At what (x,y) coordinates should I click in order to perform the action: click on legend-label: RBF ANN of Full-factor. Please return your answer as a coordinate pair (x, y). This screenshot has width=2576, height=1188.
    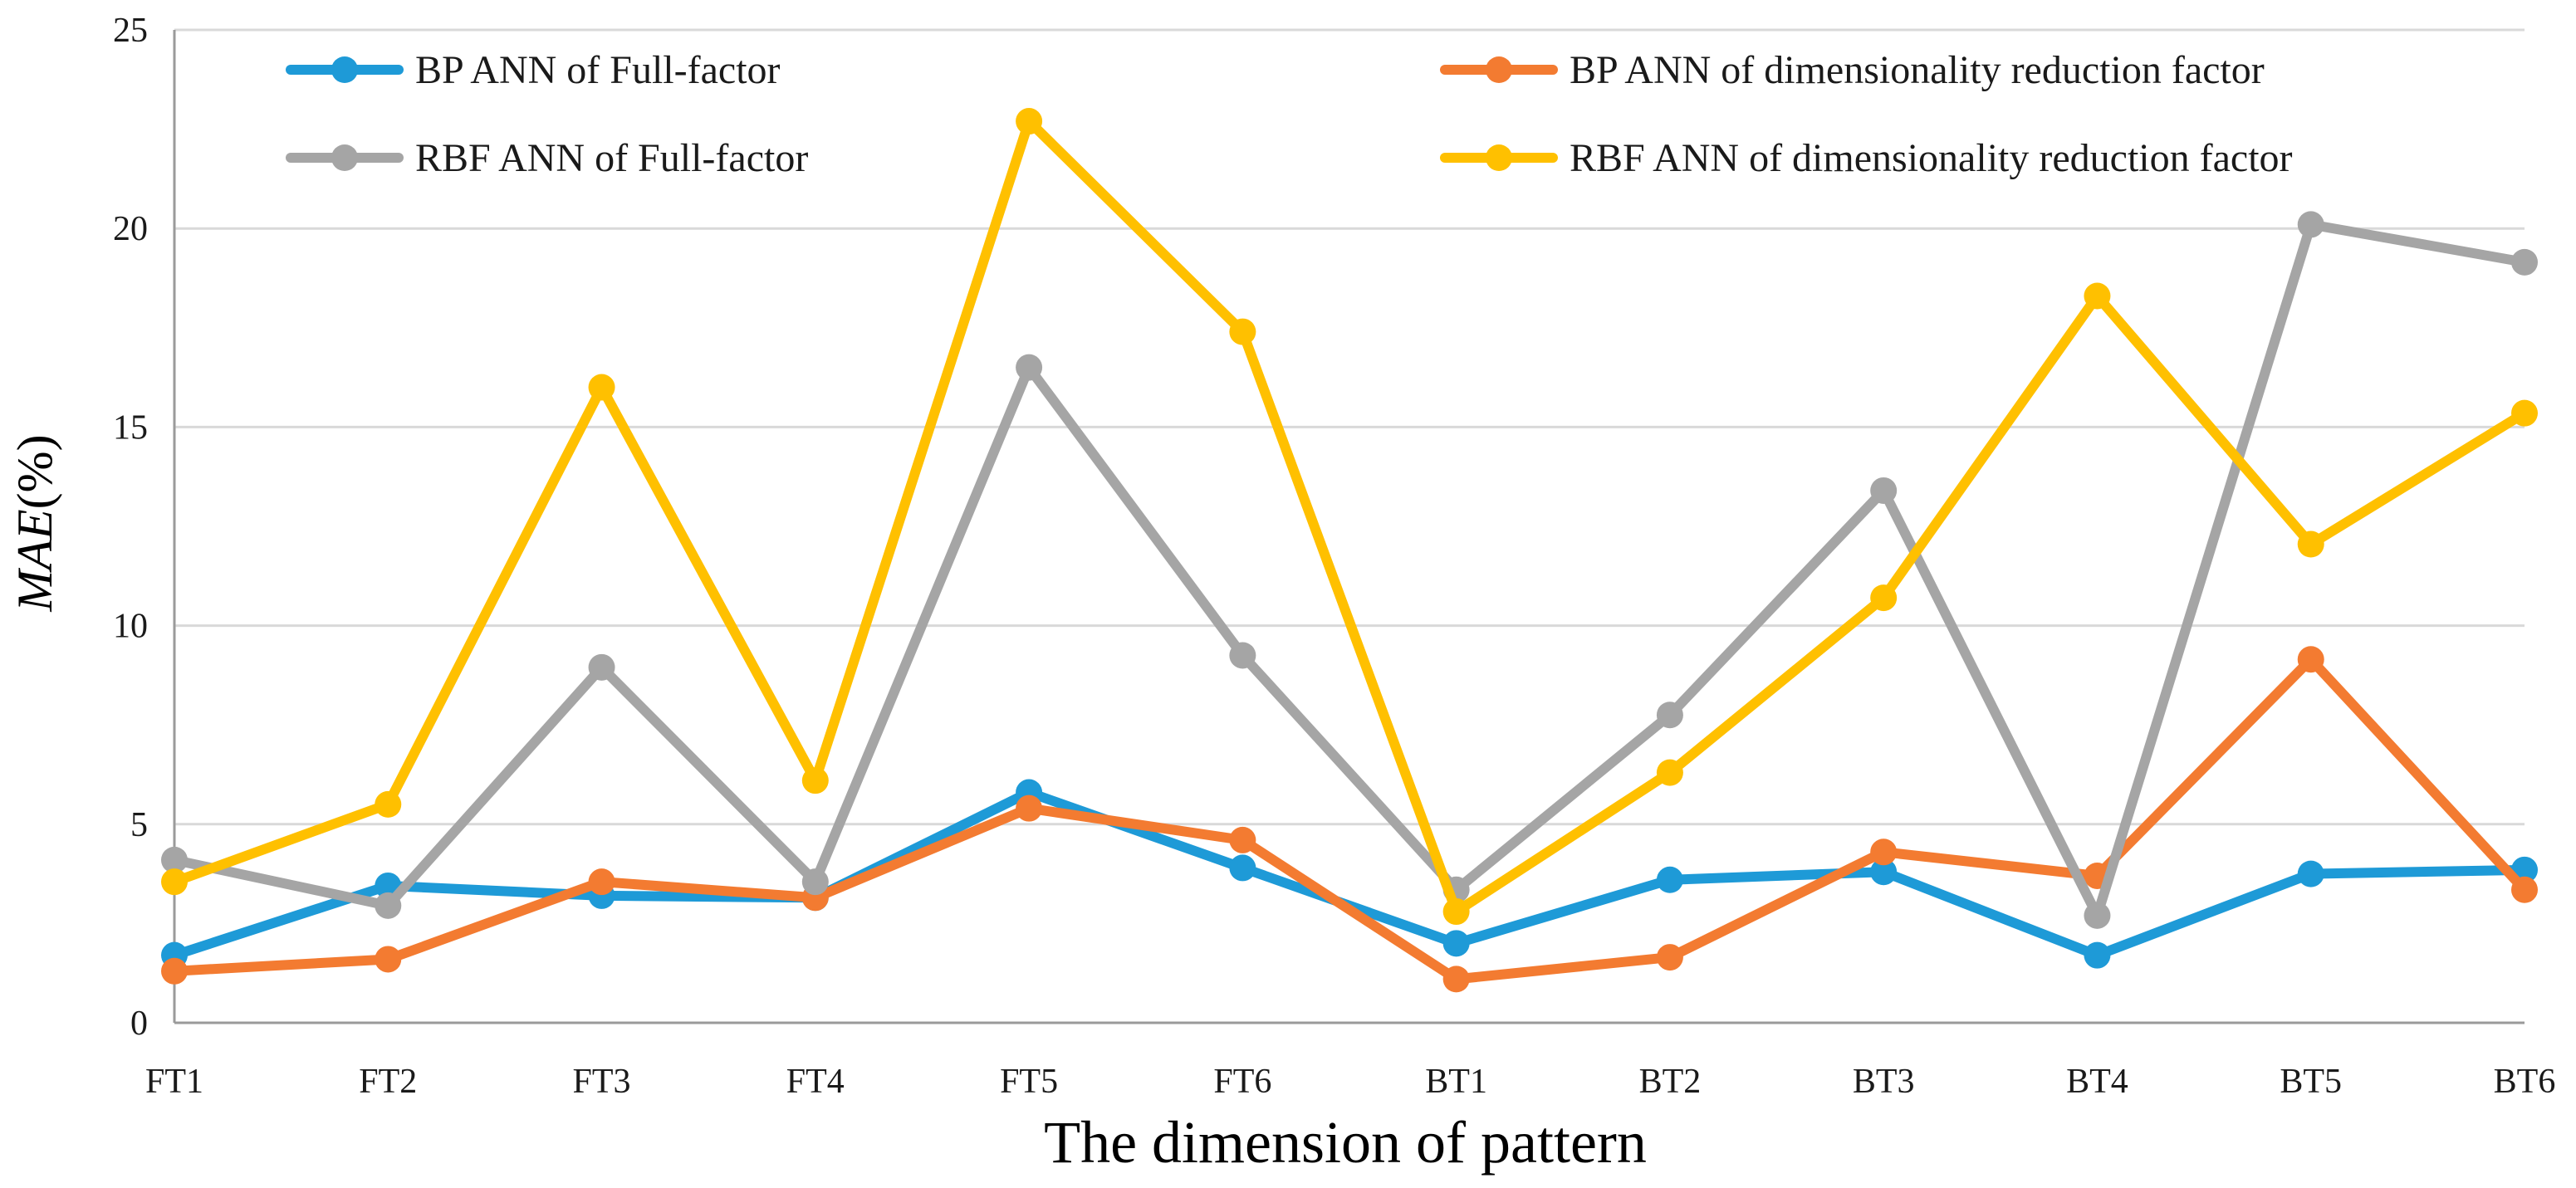
    Looking at the image, I should click on (612, 158).